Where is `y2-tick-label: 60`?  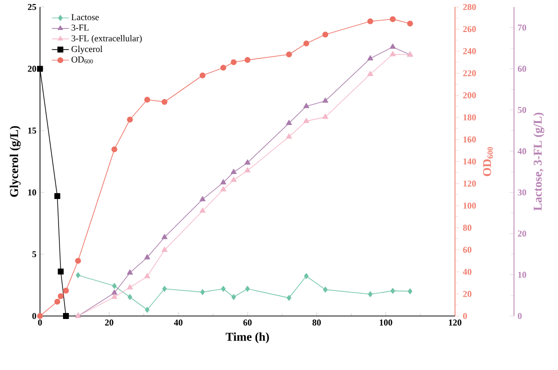
y2-tick-label: 60 is located at coordinates (467, 249).